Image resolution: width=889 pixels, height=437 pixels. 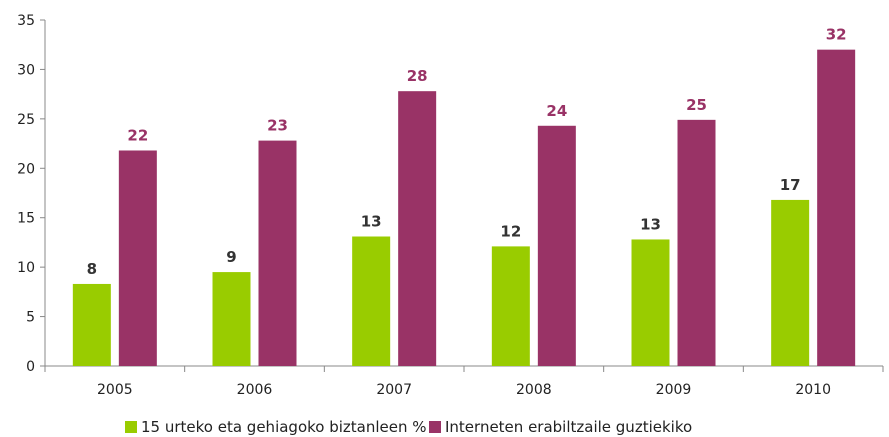 What do you see at coordinates (31, 194) in the screenshot?
I see `y-axis: 0 5 10 15 20 25 30 35` at bounding box center [31, 194].